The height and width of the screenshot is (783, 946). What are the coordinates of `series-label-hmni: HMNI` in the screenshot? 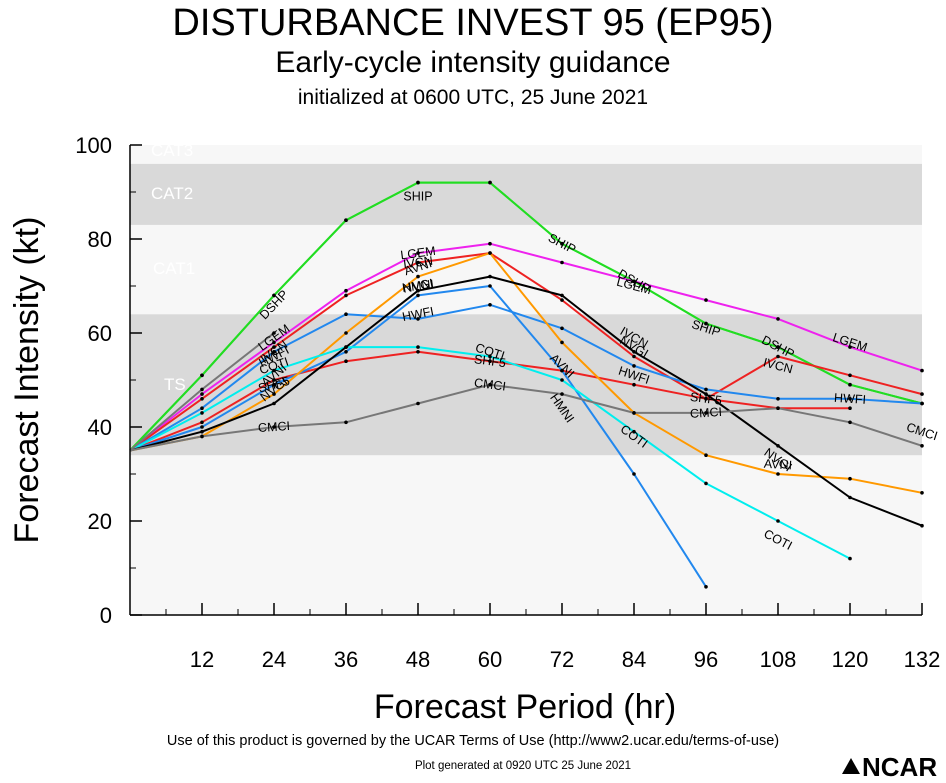 It's located at (417, 286).